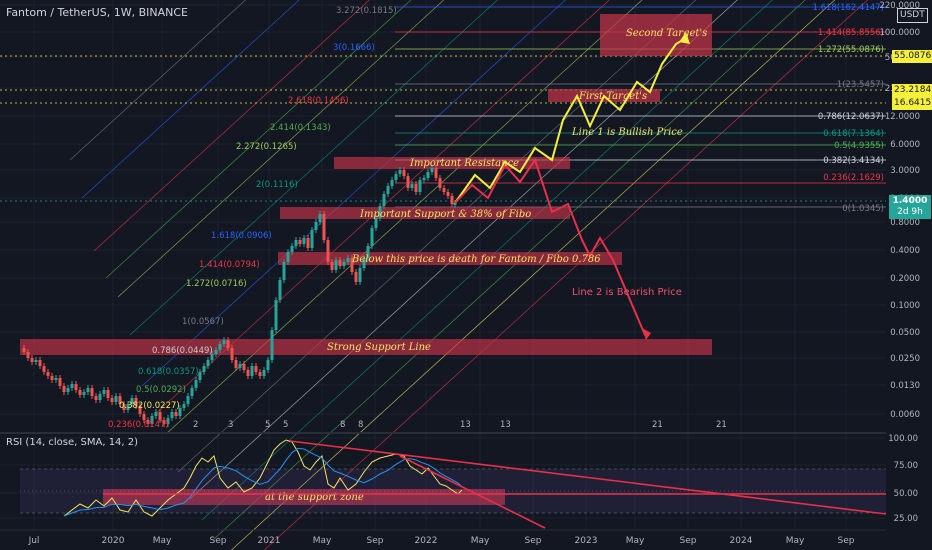 The width and height of the screenshot is (932, 550). What do you see at coordinates (190, 99) in the screenshot?
I see `fib-channel-line` at bounding box center [190, 99].